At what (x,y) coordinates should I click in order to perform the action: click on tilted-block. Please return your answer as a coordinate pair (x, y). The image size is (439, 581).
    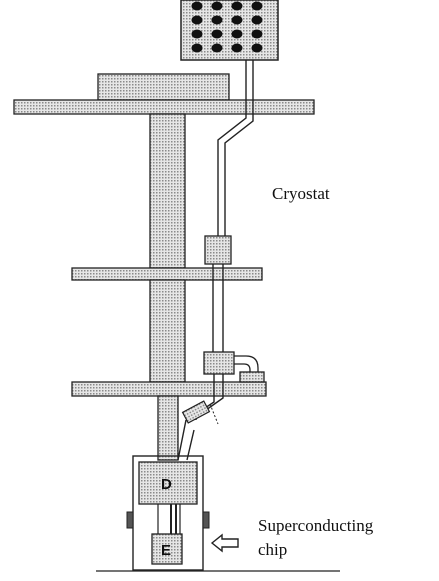
    Looking at the image, I should click on (196, 412).